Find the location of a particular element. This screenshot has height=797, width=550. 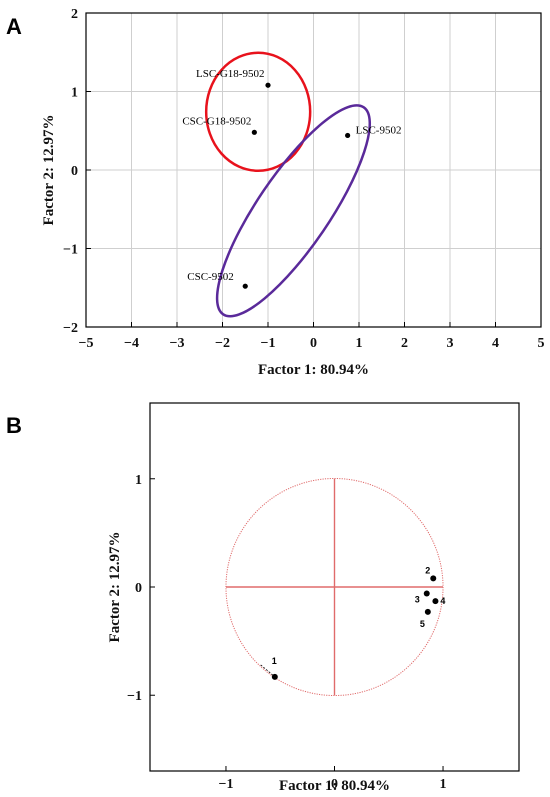

x-tick-label: 2 is located at coordinates (404, 343).